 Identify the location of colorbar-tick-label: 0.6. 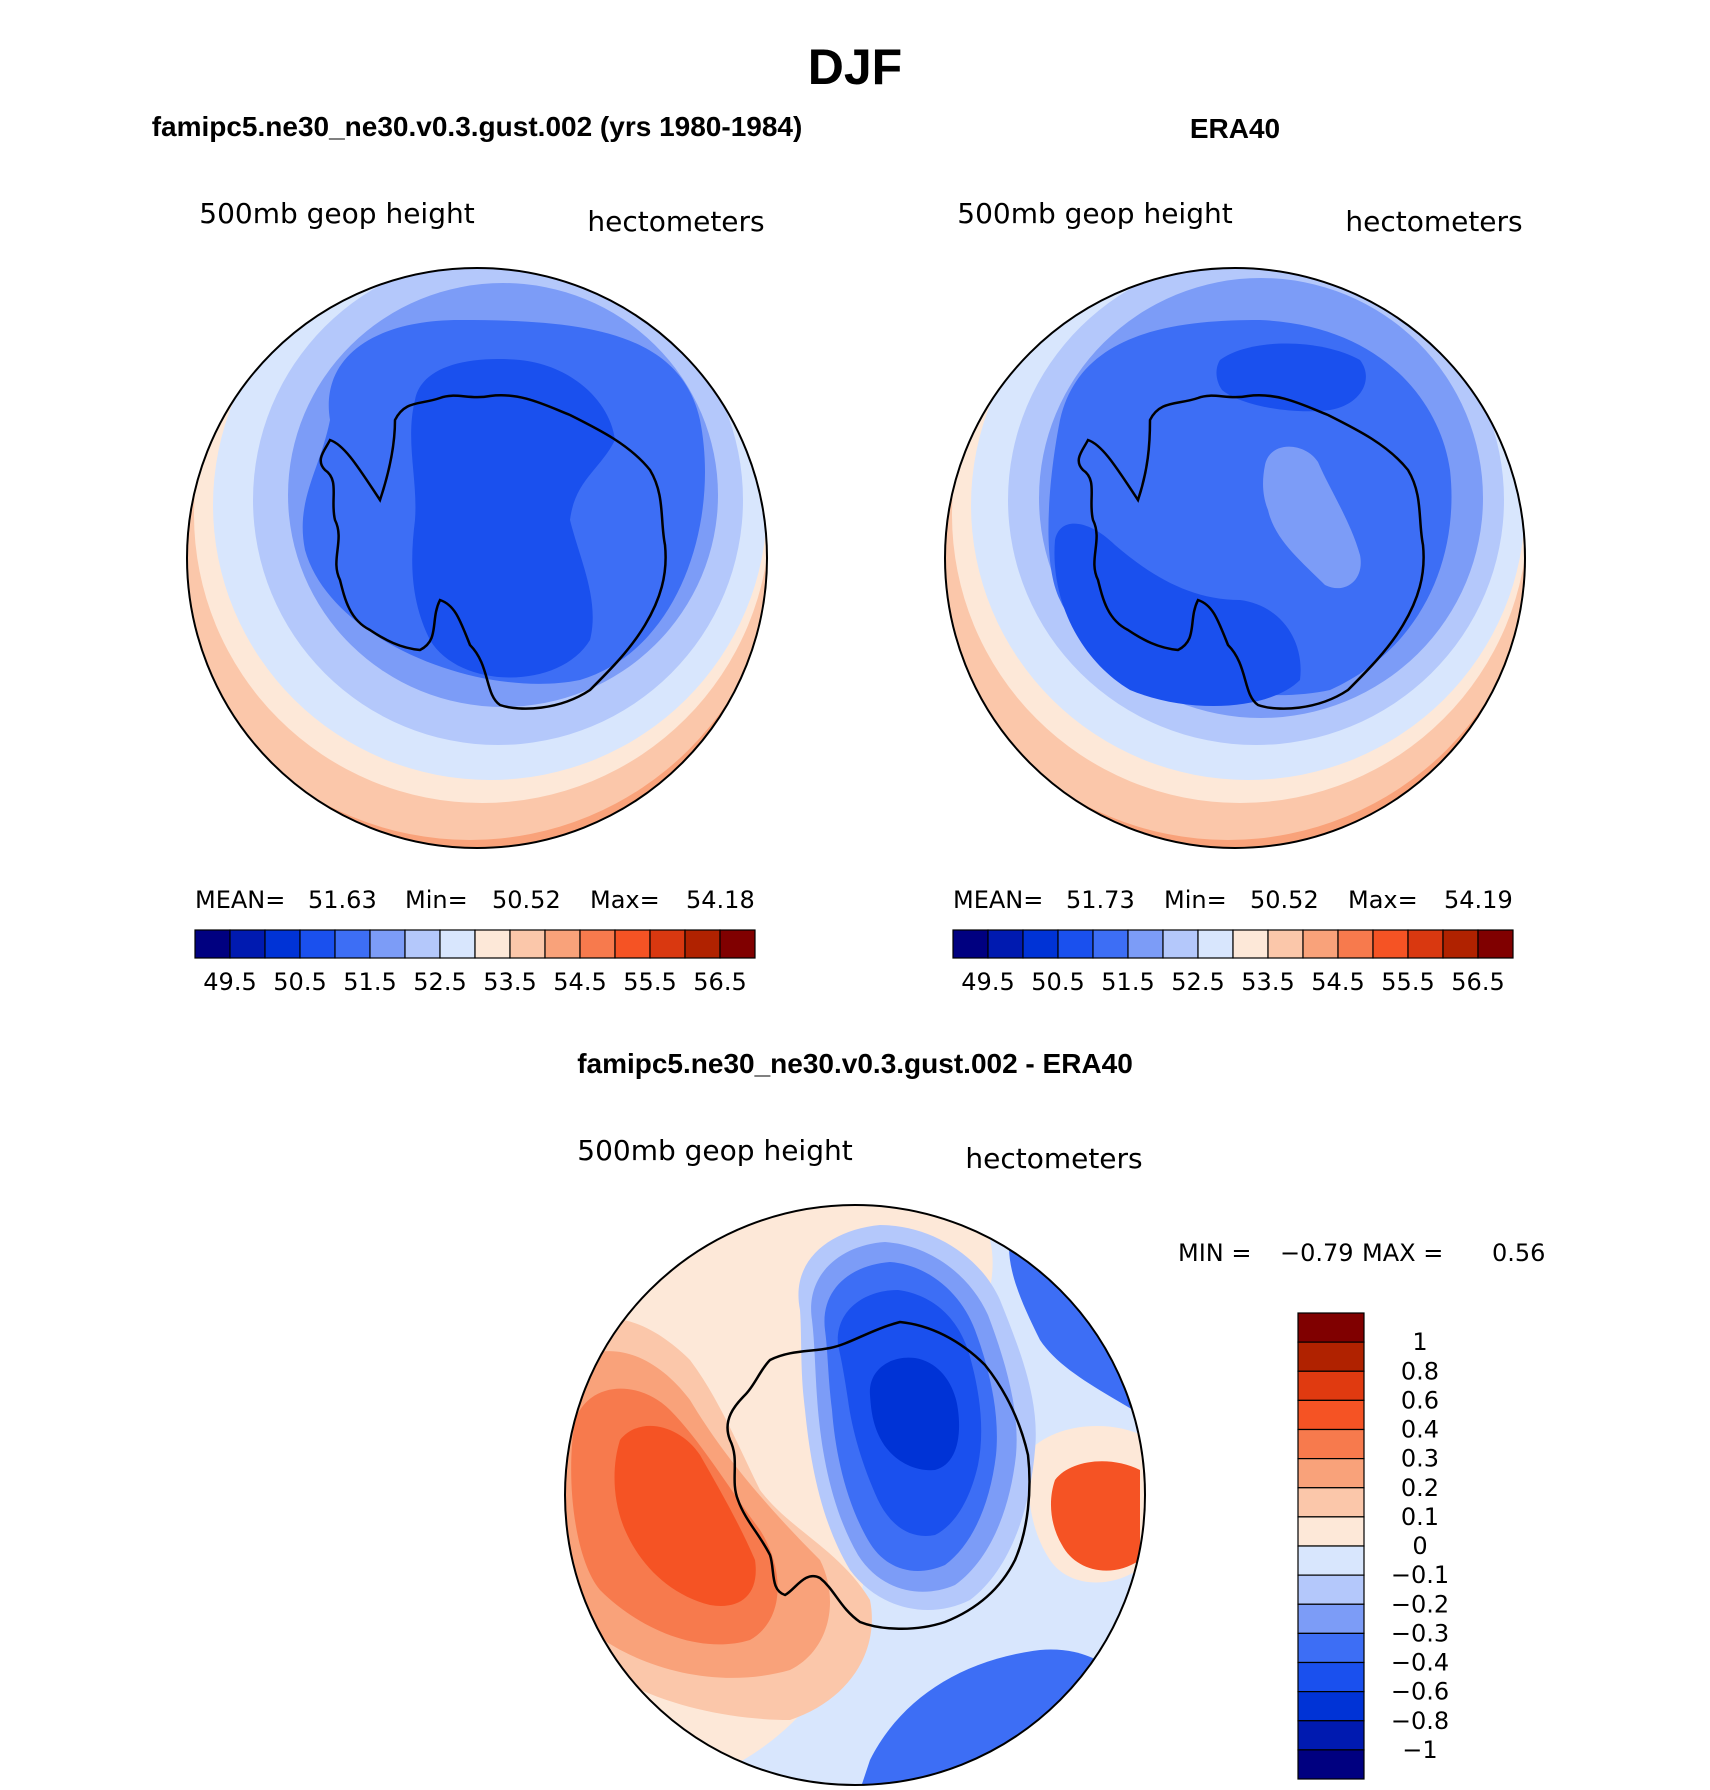
(1420, 1400).